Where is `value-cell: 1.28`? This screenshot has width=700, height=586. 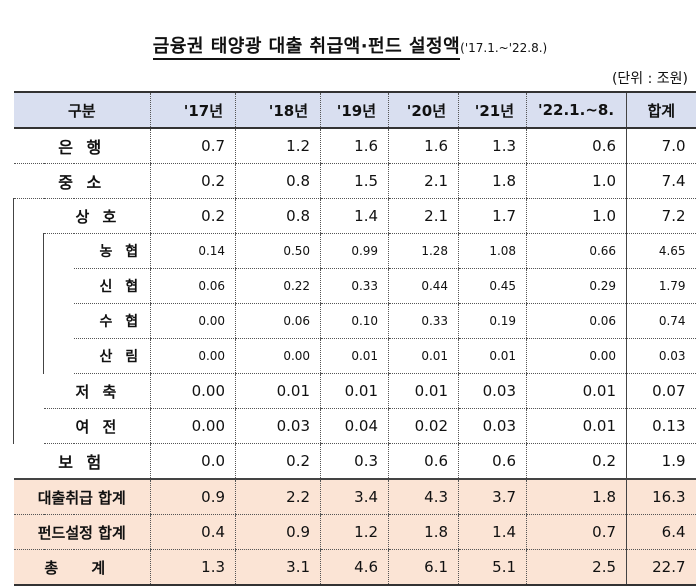 value-cell: 1.28 is located at coordinates (423, 251).